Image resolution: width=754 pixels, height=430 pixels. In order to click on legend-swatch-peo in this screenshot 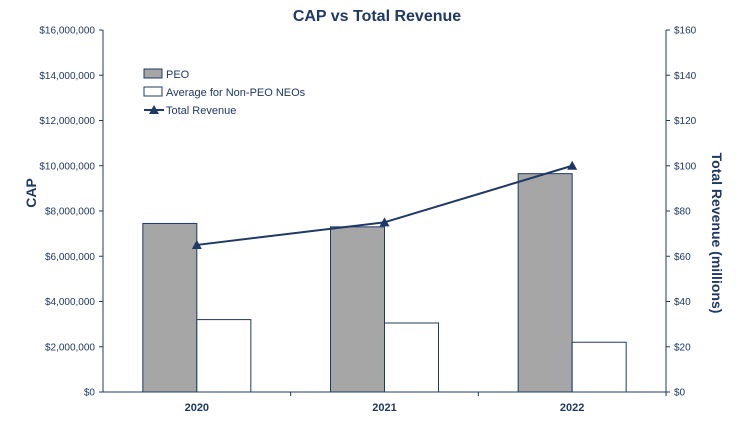, I will do `click(153, 73)`.